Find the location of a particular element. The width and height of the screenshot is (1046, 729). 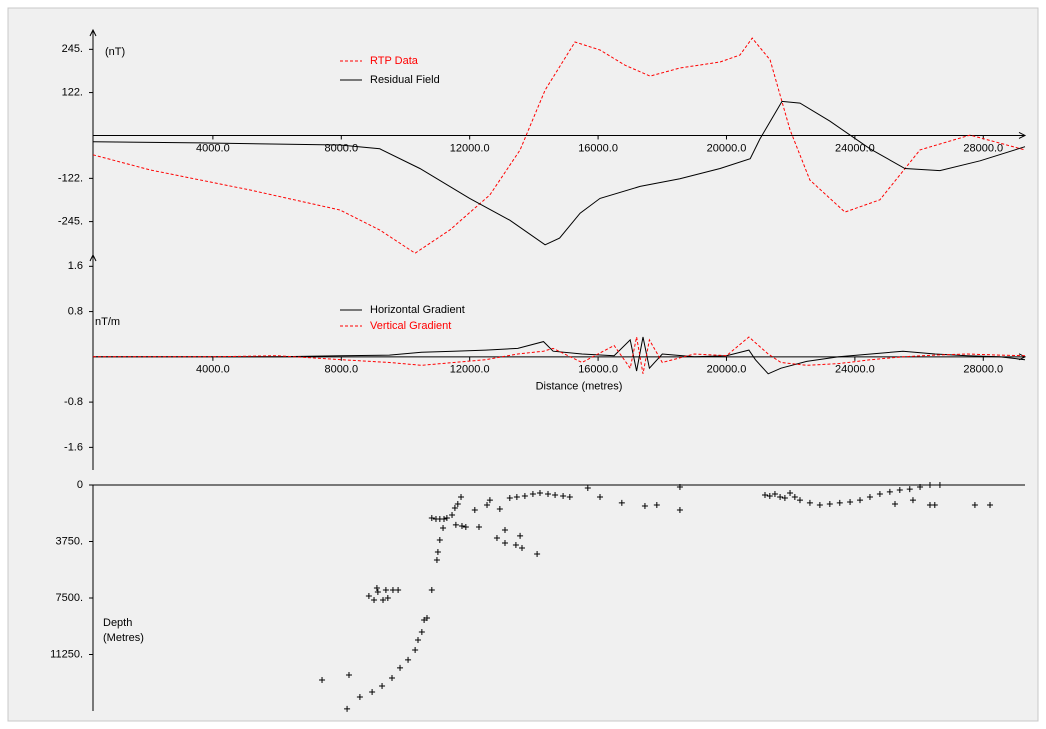

x-tick-label: 24000.0 is located at coordinates (855, 370).